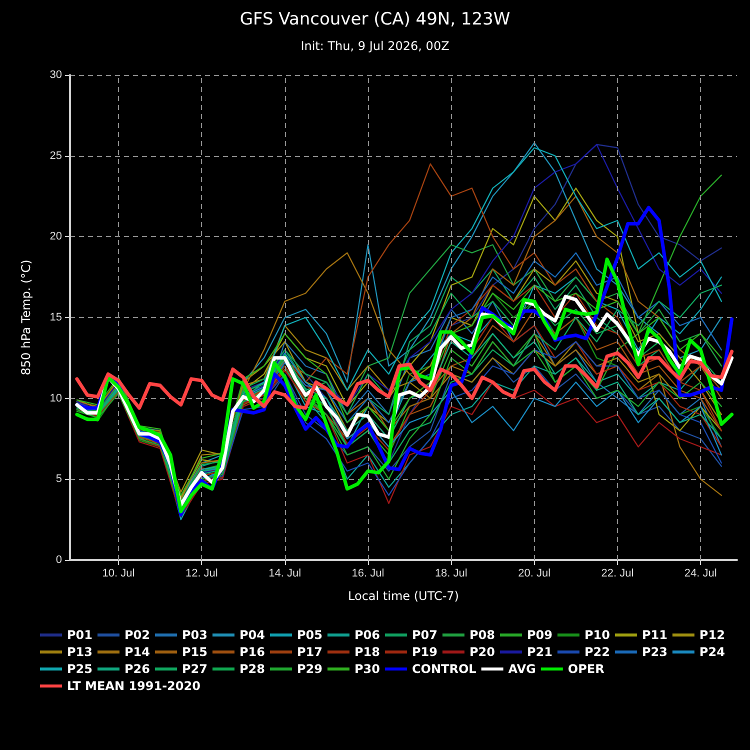 This screenshot has height=750, width=750. I want to click on y-tick-label: 5, so click(59, 479).